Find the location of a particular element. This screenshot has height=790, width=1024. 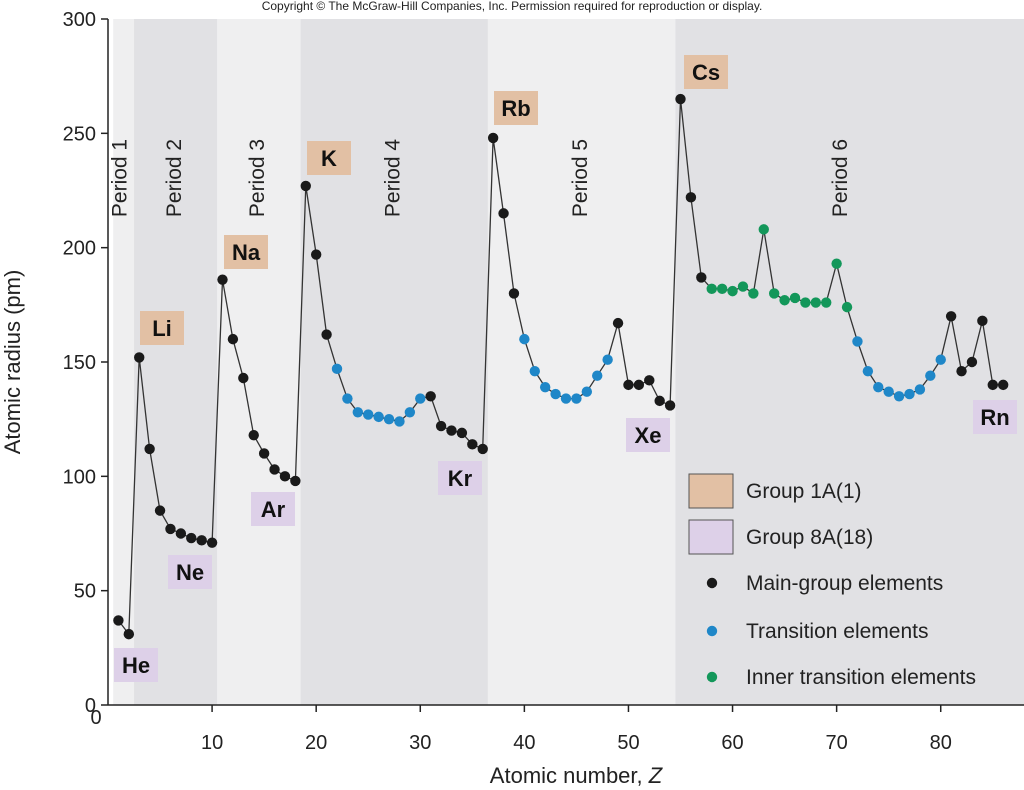

element-label-box-cs is located at coordinates (706, 72).